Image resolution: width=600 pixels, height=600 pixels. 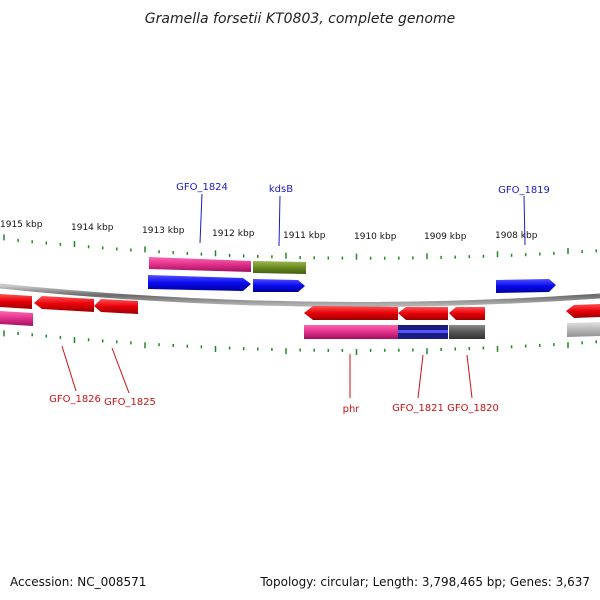 What do you see at coordinates (526, 286) in the screenshot?
I see `gene-gfo-1819-arrow` at bounding box center [526, 286].